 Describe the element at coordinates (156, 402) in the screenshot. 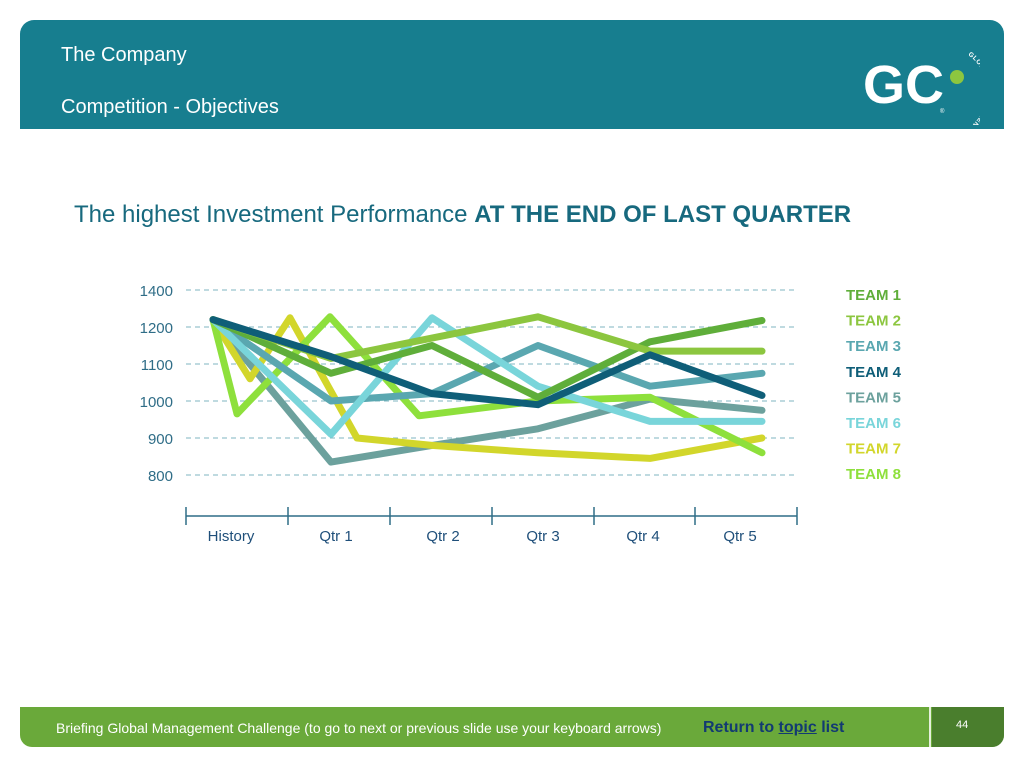

I see `y-tick-label: 1000` at that location.